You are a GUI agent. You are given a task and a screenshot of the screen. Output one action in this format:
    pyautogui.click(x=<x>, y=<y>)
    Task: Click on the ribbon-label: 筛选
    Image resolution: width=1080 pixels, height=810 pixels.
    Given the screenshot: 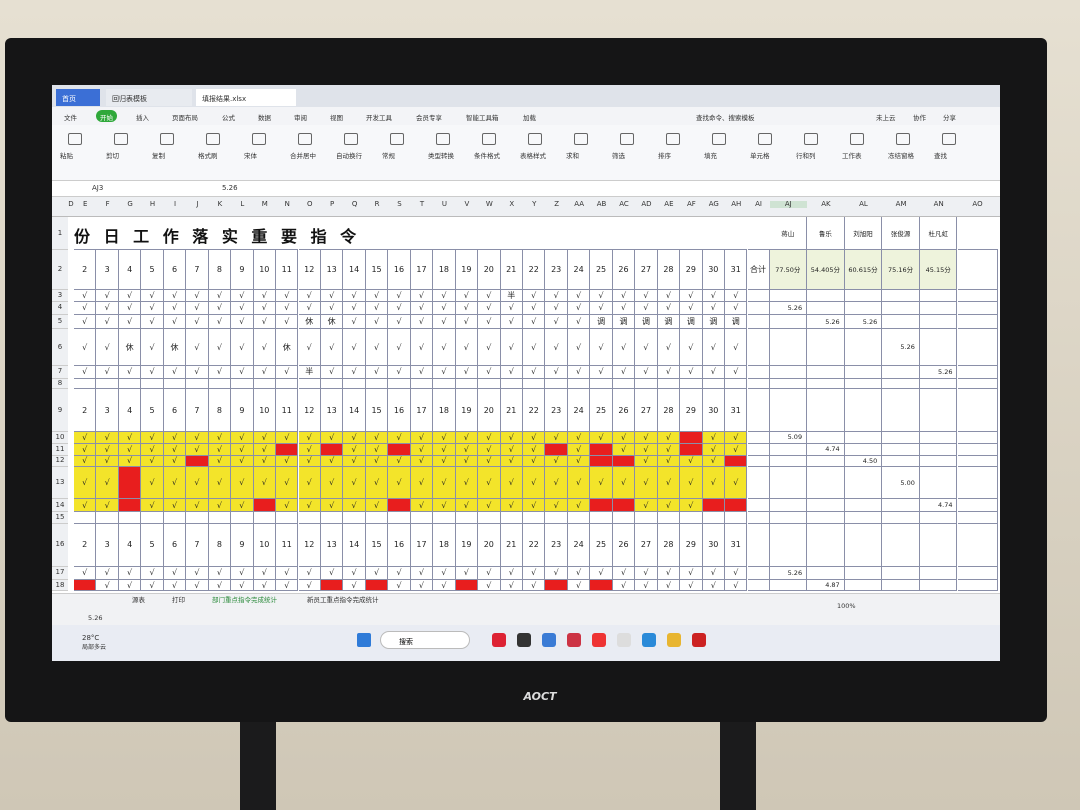 What is the action you would take?
    pyautogui.click(x=618, y=156)
    